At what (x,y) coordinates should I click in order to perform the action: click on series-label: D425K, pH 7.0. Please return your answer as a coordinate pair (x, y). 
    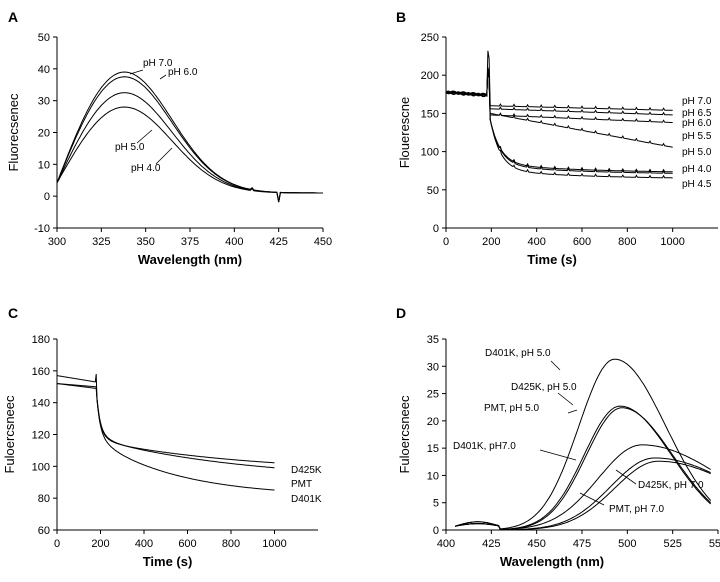
    Looking at the image, I should click on (671, 485).